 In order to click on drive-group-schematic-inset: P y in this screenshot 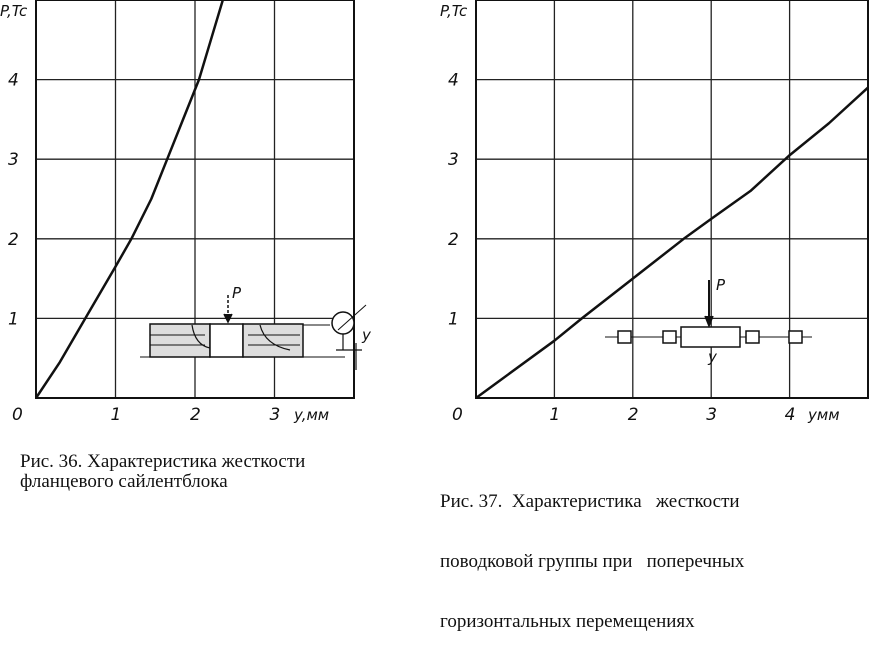, I will do `click(708, 321)`.